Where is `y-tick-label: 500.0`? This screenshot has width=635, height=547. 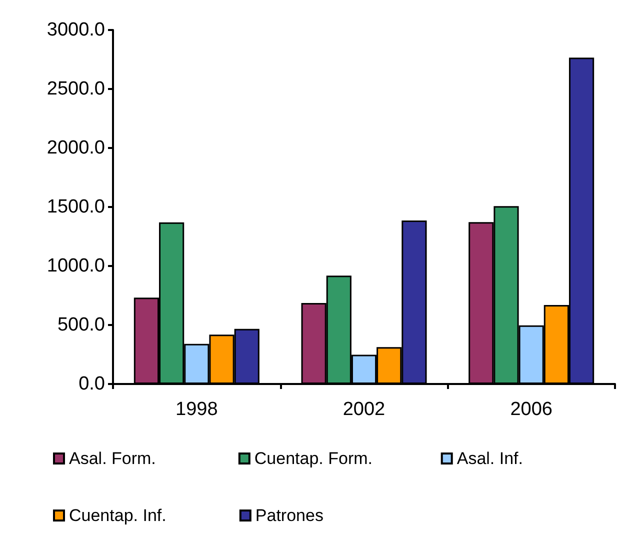
y-tick-label: 500.0 is located at coordinates (81, 325).